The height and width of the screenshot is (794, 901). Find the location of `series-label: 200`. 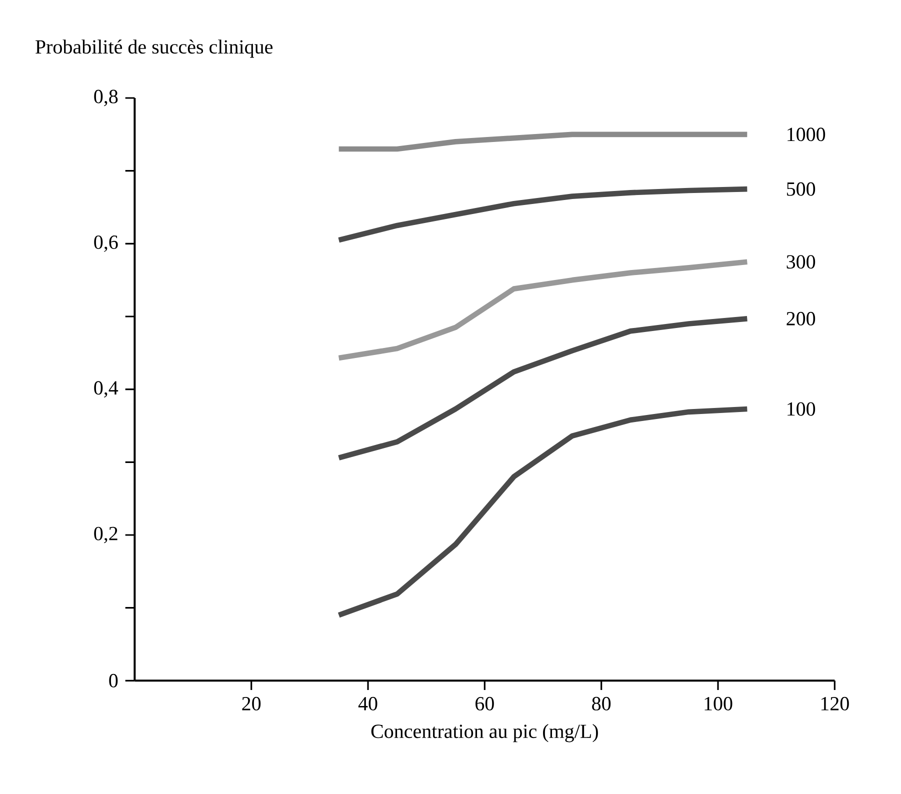

series-label: 200 is located at coordinates (801, 319).